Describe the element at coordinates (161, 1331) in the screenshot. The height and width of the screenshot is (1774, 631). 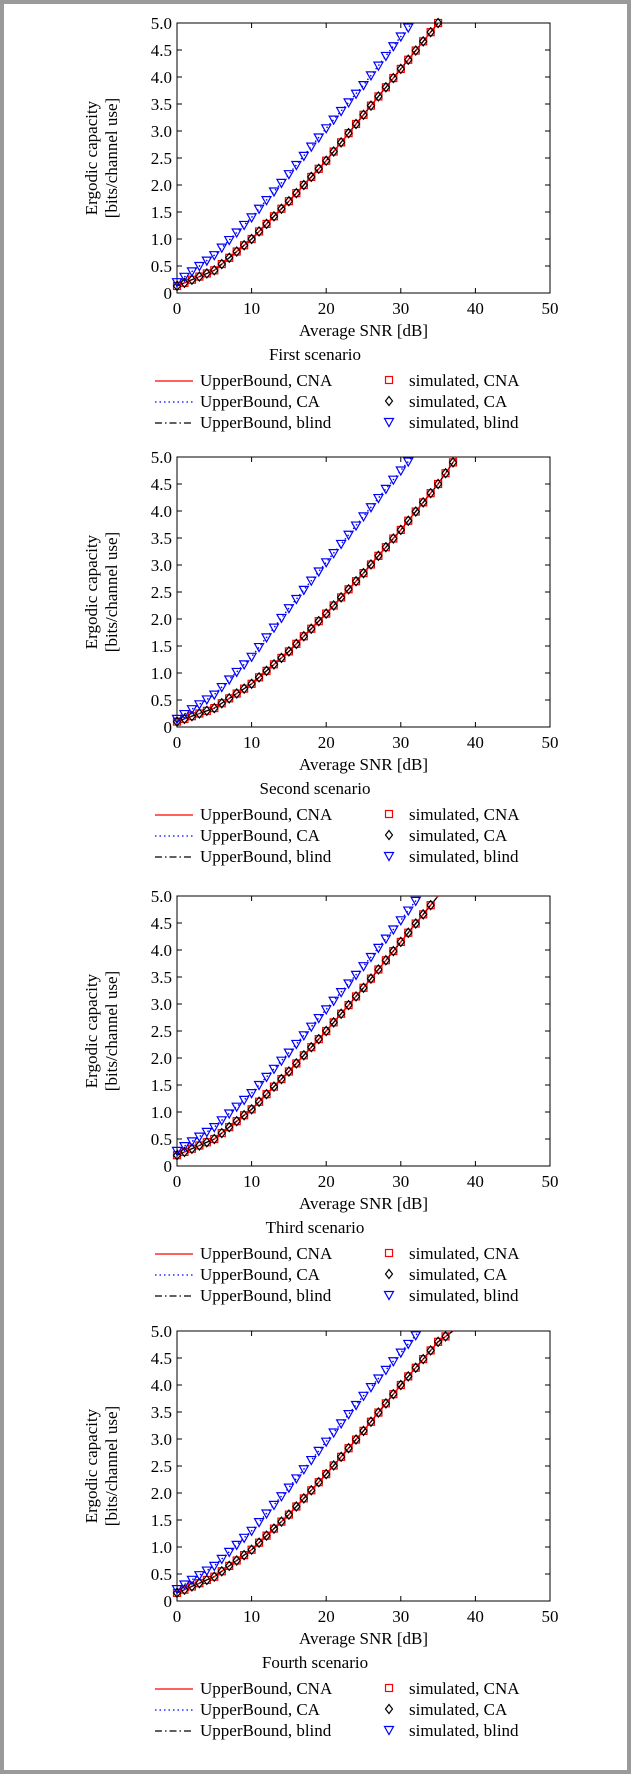
I see `y-tick-label: 5.0` at that location.